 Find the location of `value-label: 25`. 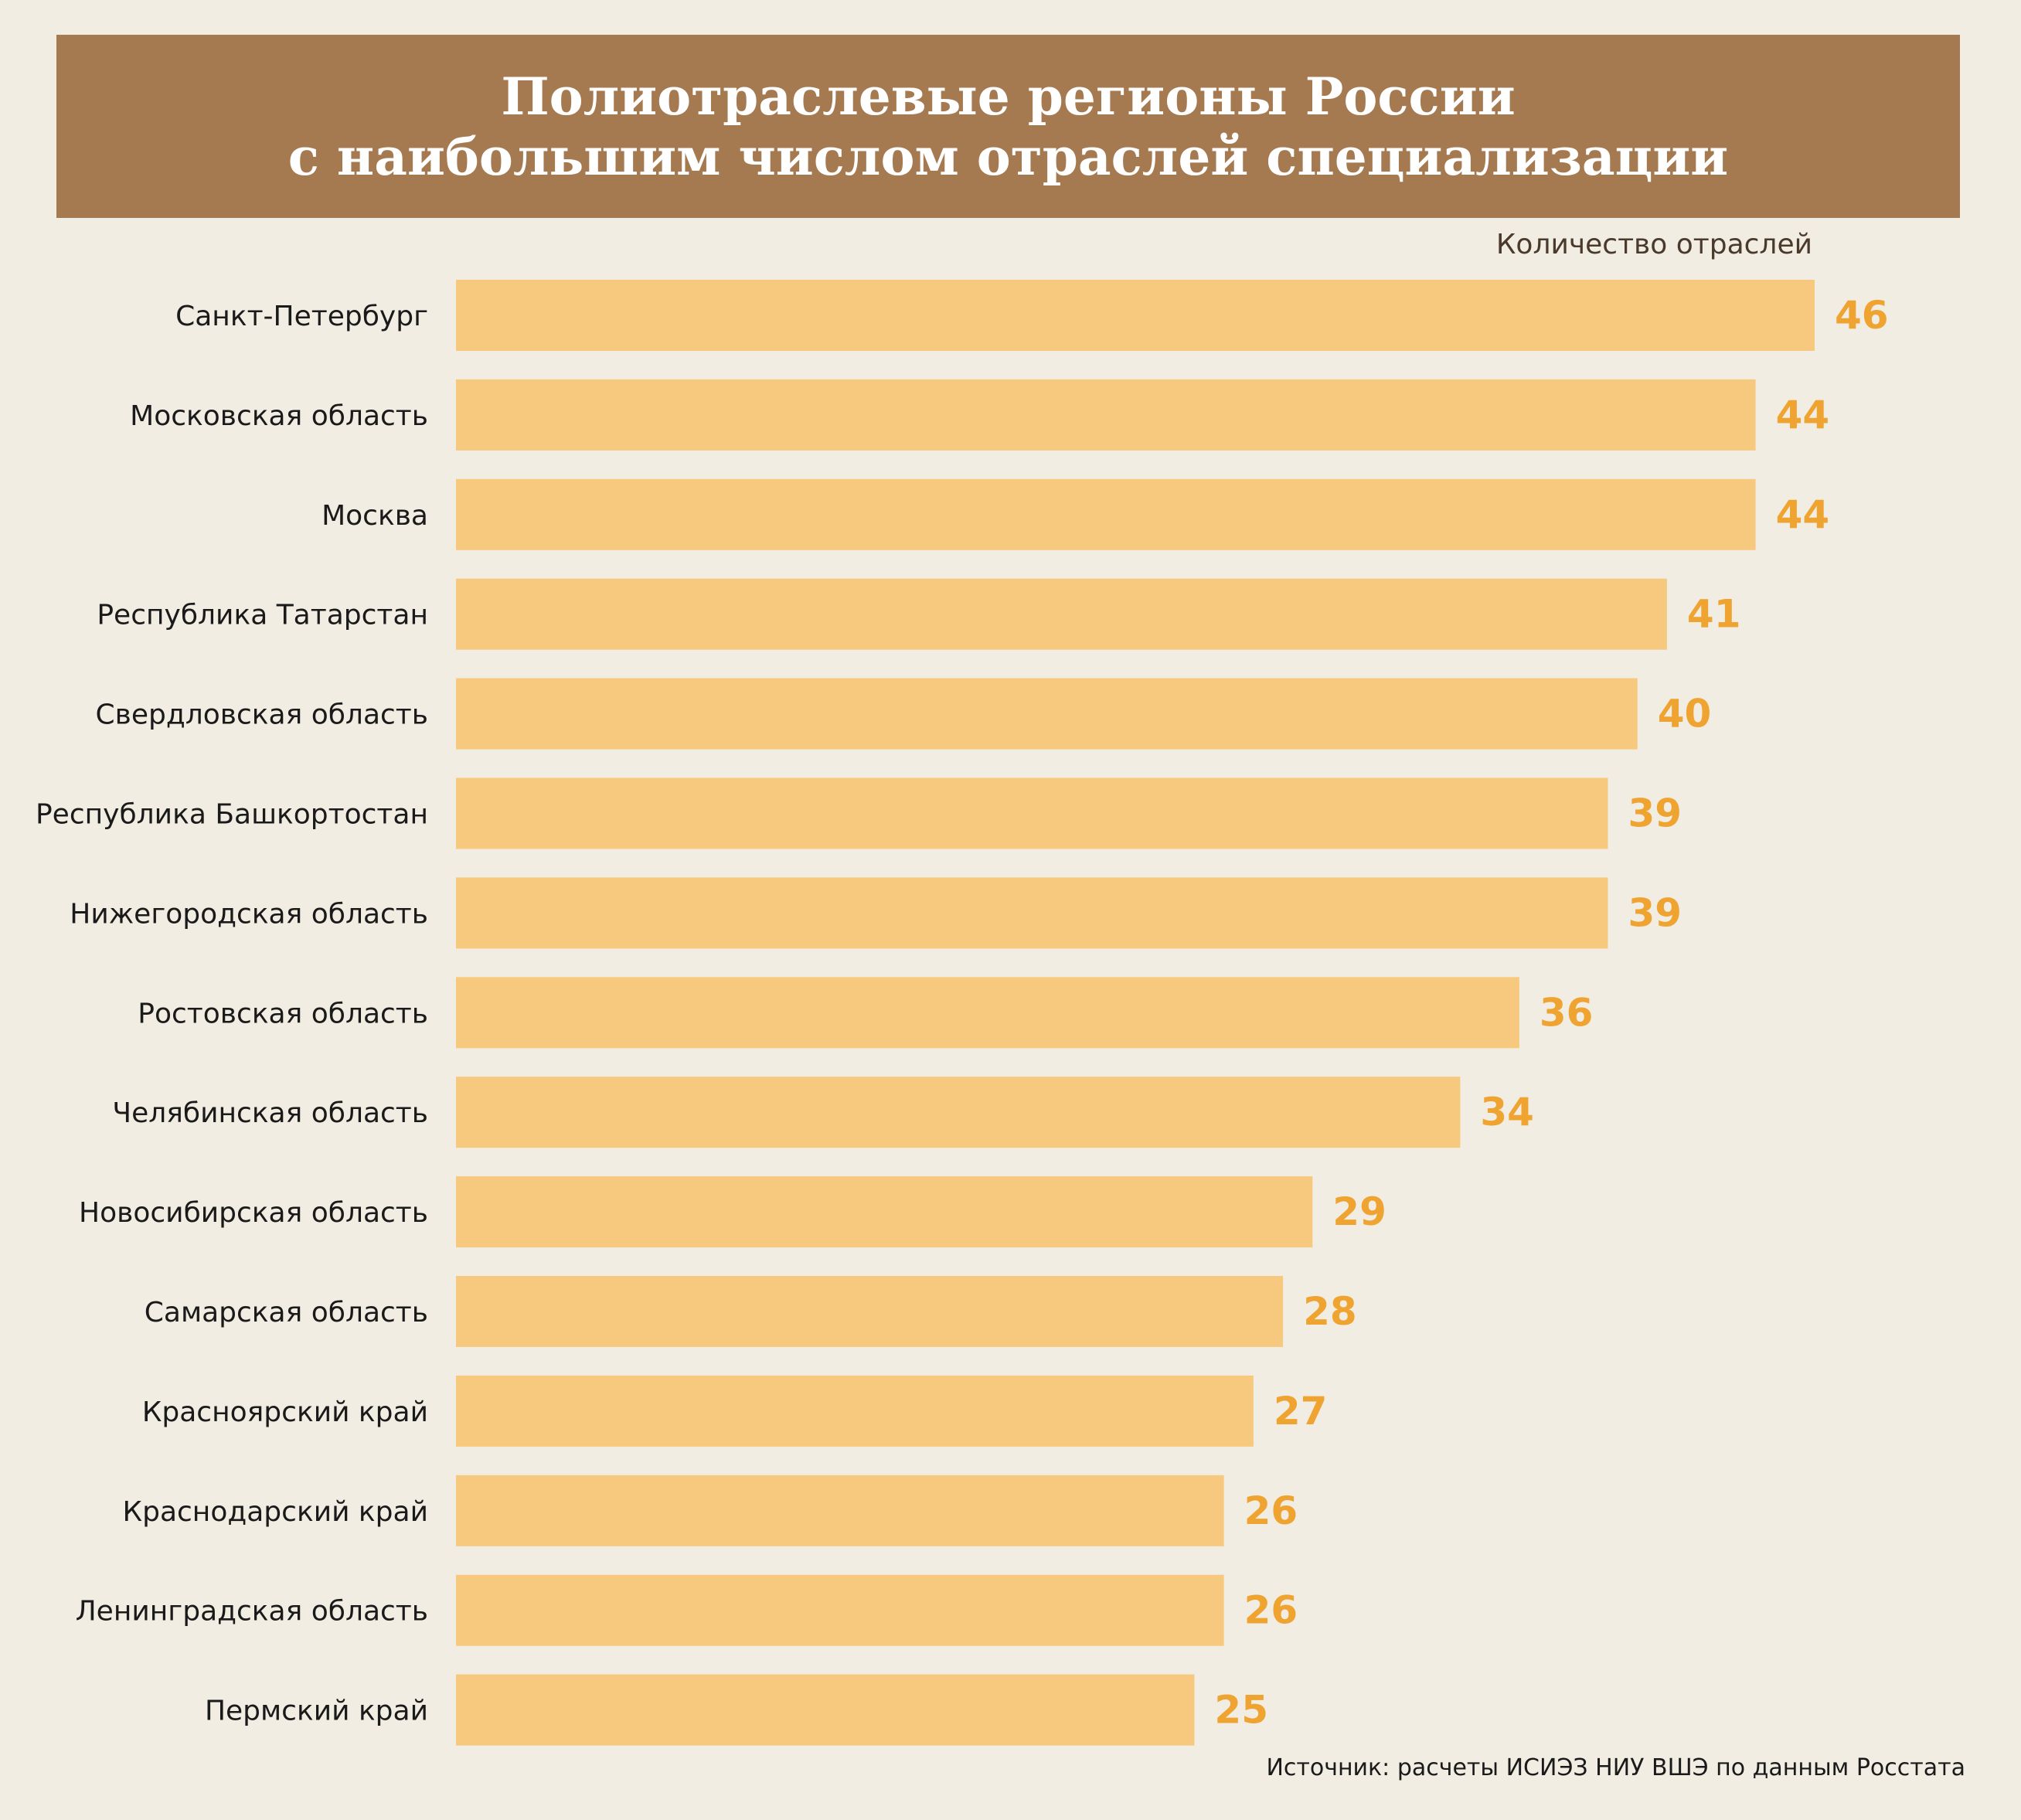

value-label: 25 is located at coordinates (1241, 1711).